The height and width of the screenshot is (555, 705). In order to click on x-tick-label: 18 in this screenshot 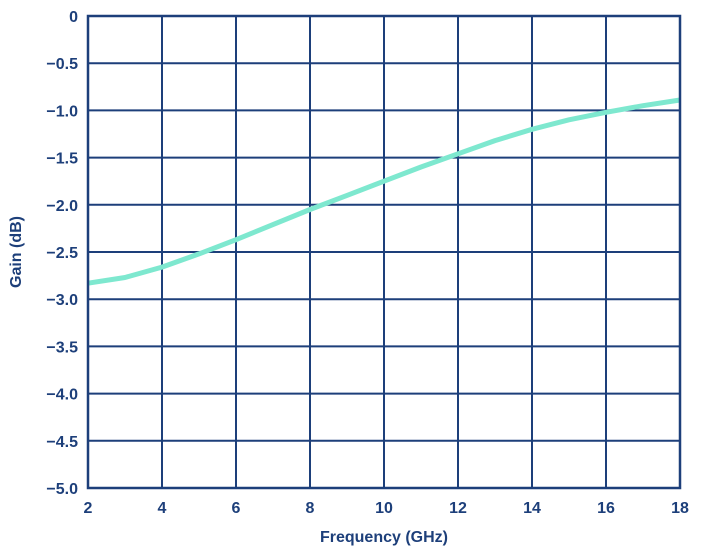, I will do `click(680, 508)`.